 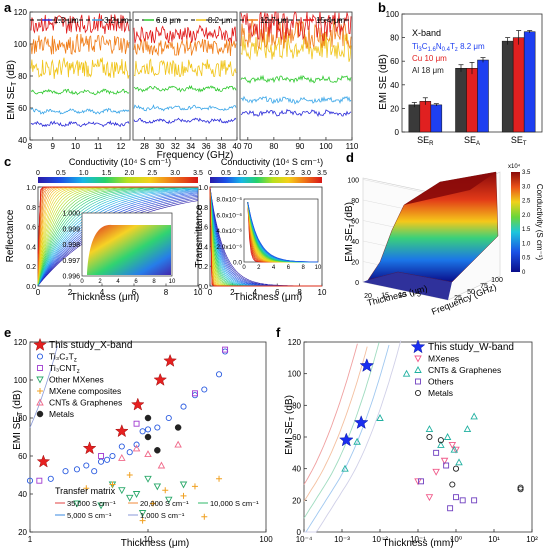 What do you see at coordinates (130, 173) in the screenshot?
I see `panel-c-left-colorbar-tick: 2.0` at bounding box center [130, 173].